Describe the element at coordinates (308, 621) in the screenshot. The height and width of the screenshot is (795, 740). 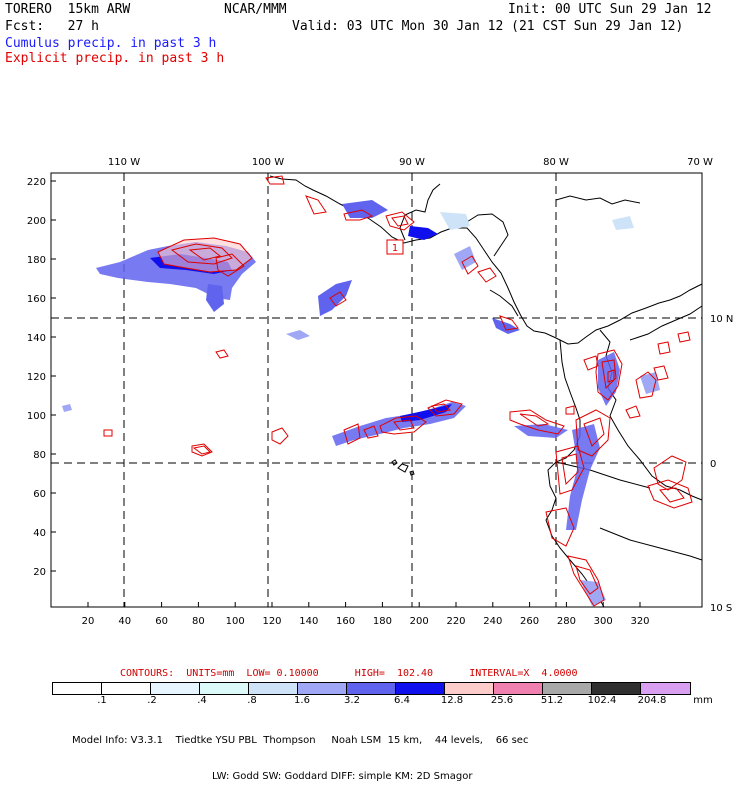
I see `x-tick-label: 140` at that location.